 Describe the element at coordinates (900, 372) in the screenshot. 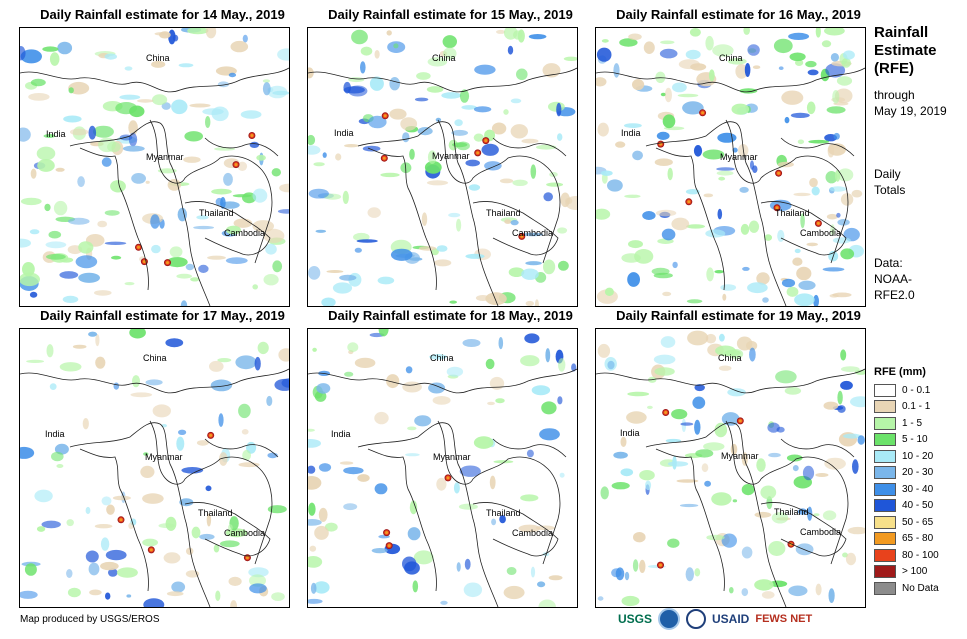

I see `legend-title: RFE (mm)` at that location.